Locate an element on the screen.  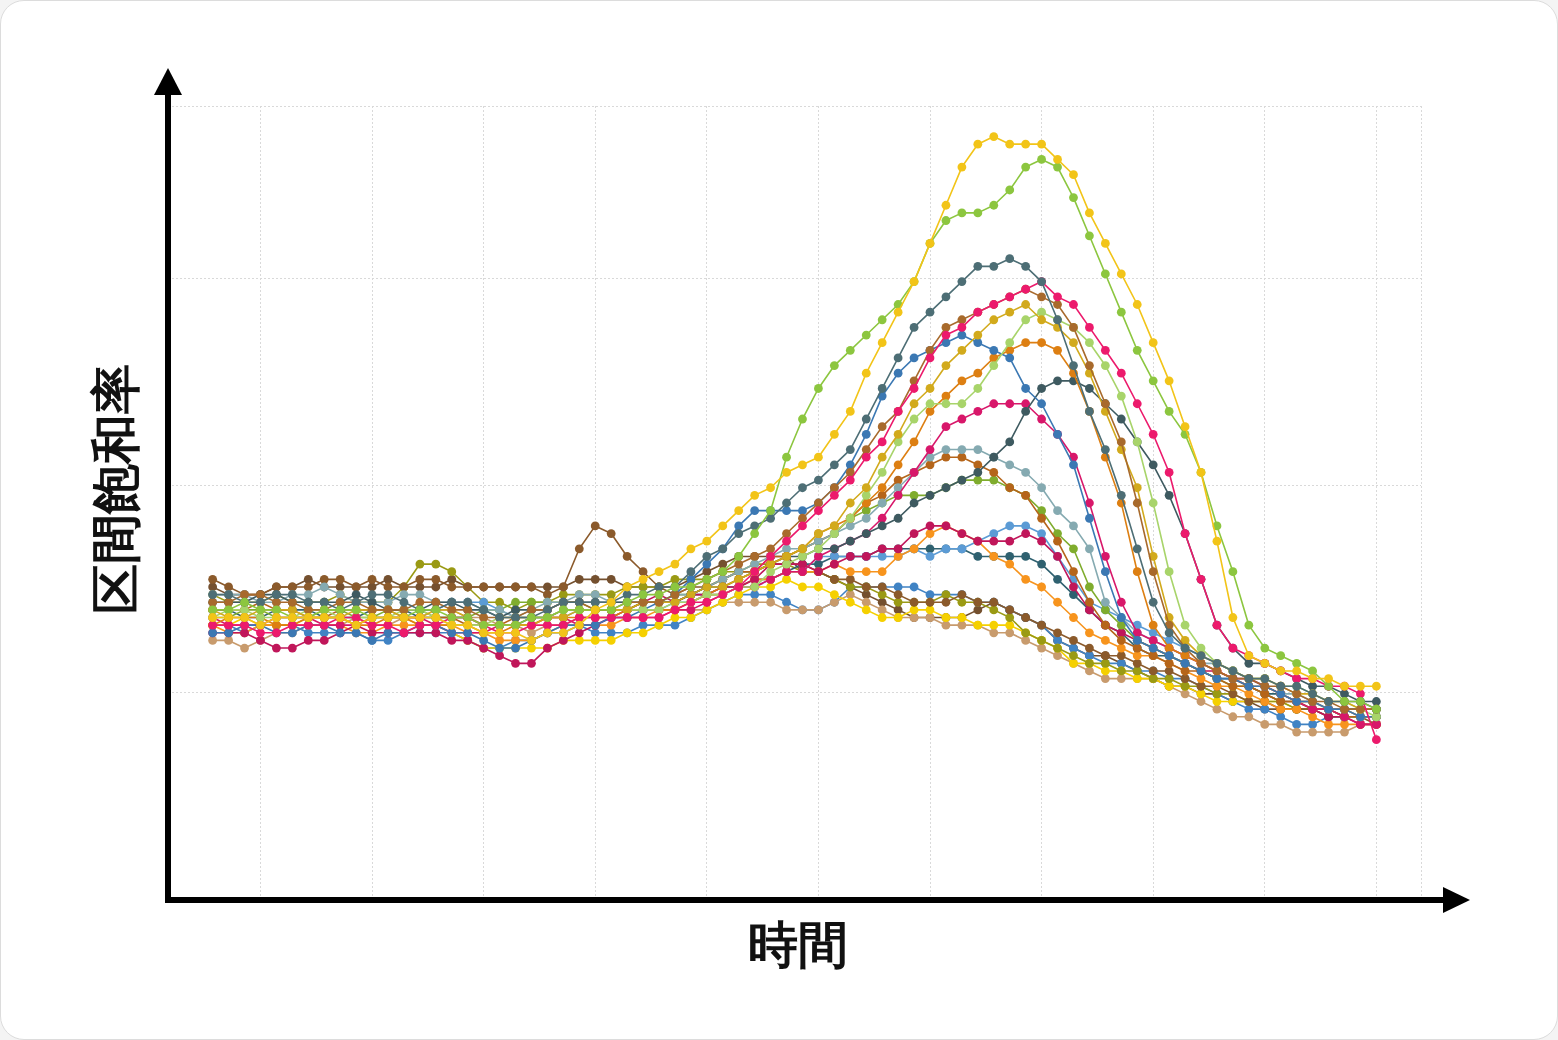
x-axis-title: 時間 is located at coordinates (797, 945).